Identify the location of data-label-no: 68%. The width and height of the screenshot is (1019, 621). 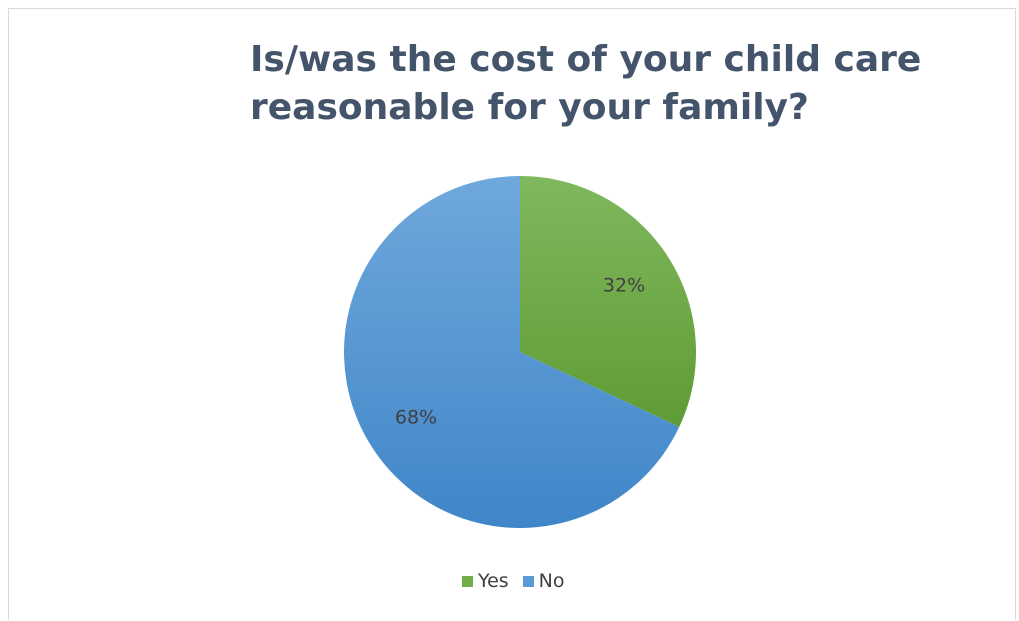
(416, 418).